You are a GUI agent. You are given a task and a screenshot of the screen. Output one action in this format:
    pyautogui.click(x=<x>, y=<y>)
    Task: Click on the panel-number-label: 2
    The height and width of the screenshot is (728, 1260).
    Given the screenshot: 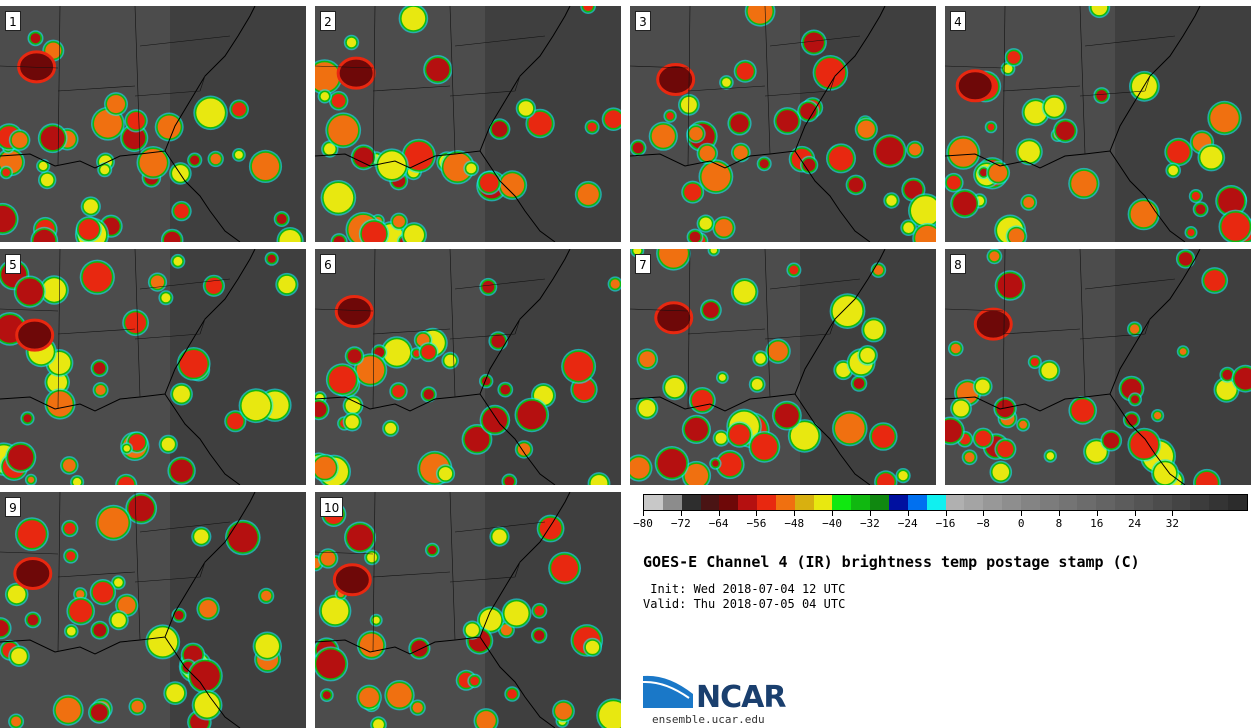 What is the action you would take?
    pyautogui.click(x=328, y=21)
    